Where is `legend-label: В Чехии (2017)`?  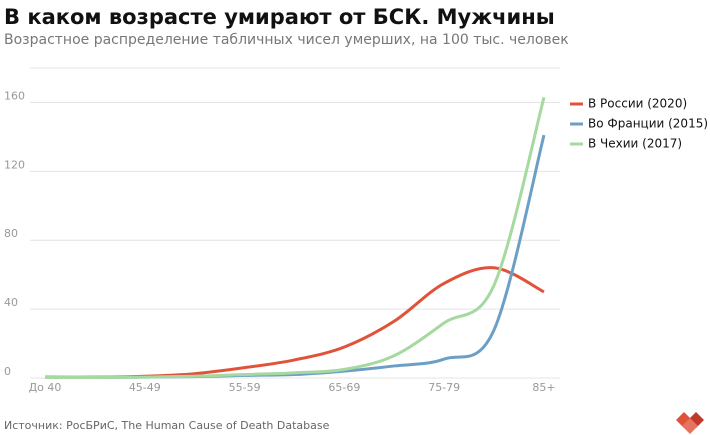 legend-label: В Чехии (2017) is located at coordinates (635, 144).